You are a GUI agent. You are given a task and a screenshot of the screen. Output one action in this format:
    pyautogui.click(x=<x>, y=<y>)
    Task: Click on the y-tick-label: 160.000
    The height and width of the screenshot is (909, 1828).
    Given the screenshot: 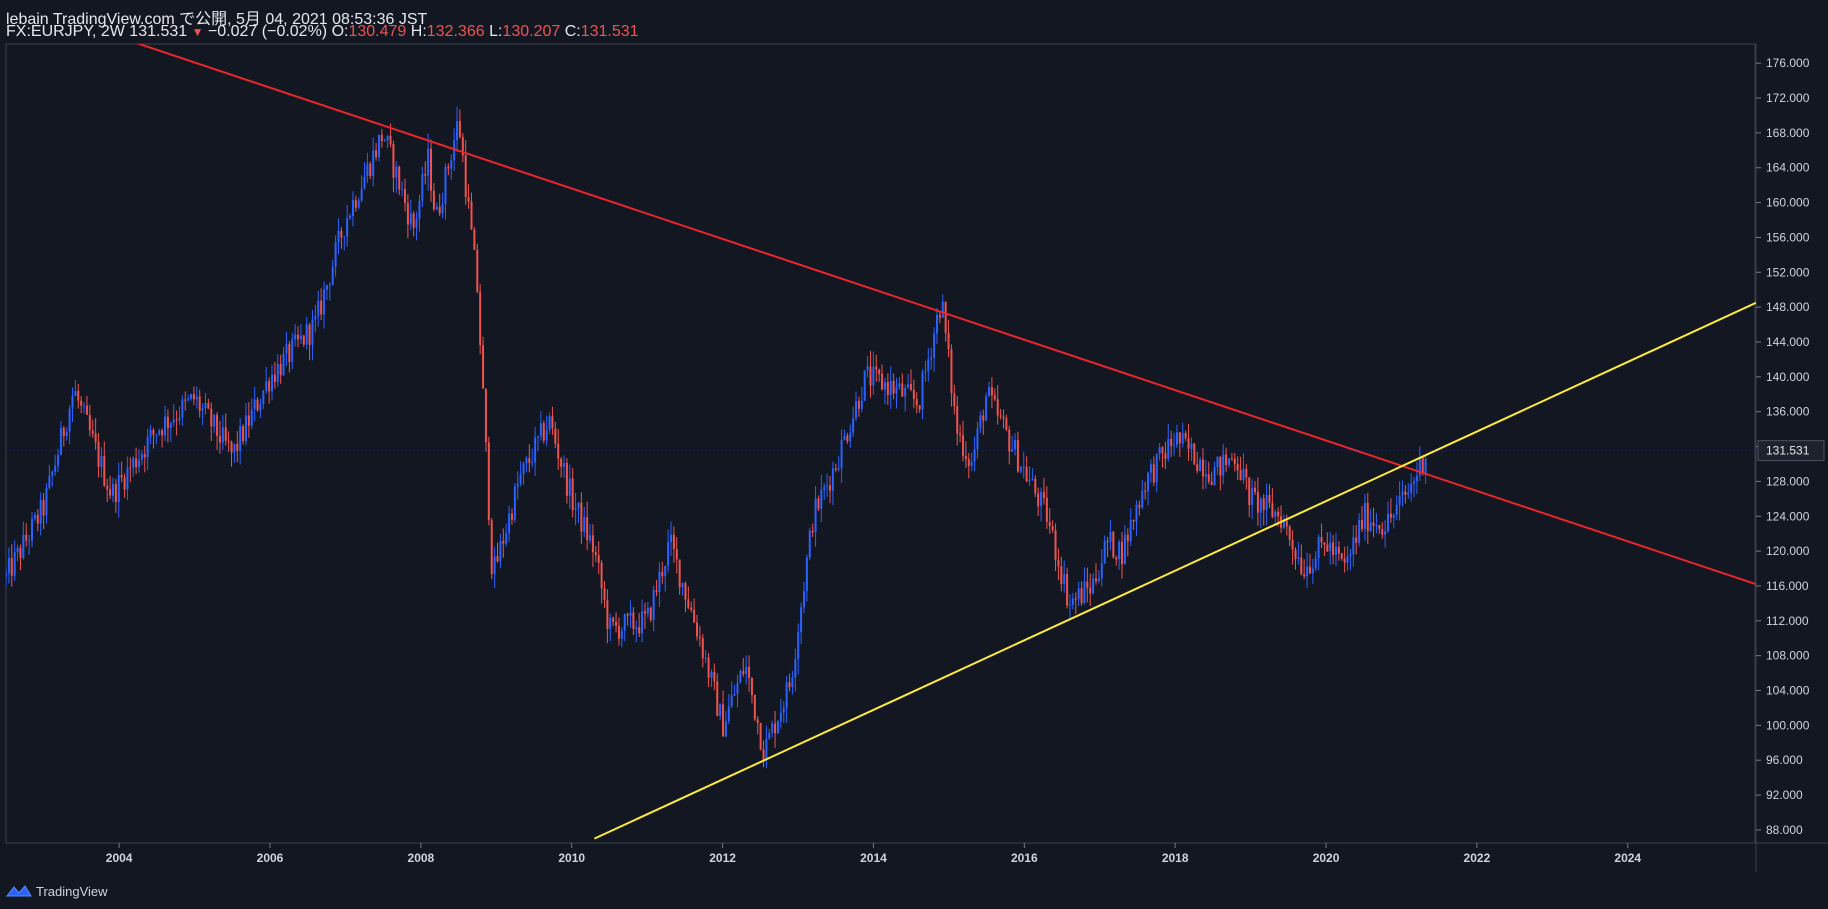 What is the action you would take?
    pyautogui.click(x=1788, y=203)
    